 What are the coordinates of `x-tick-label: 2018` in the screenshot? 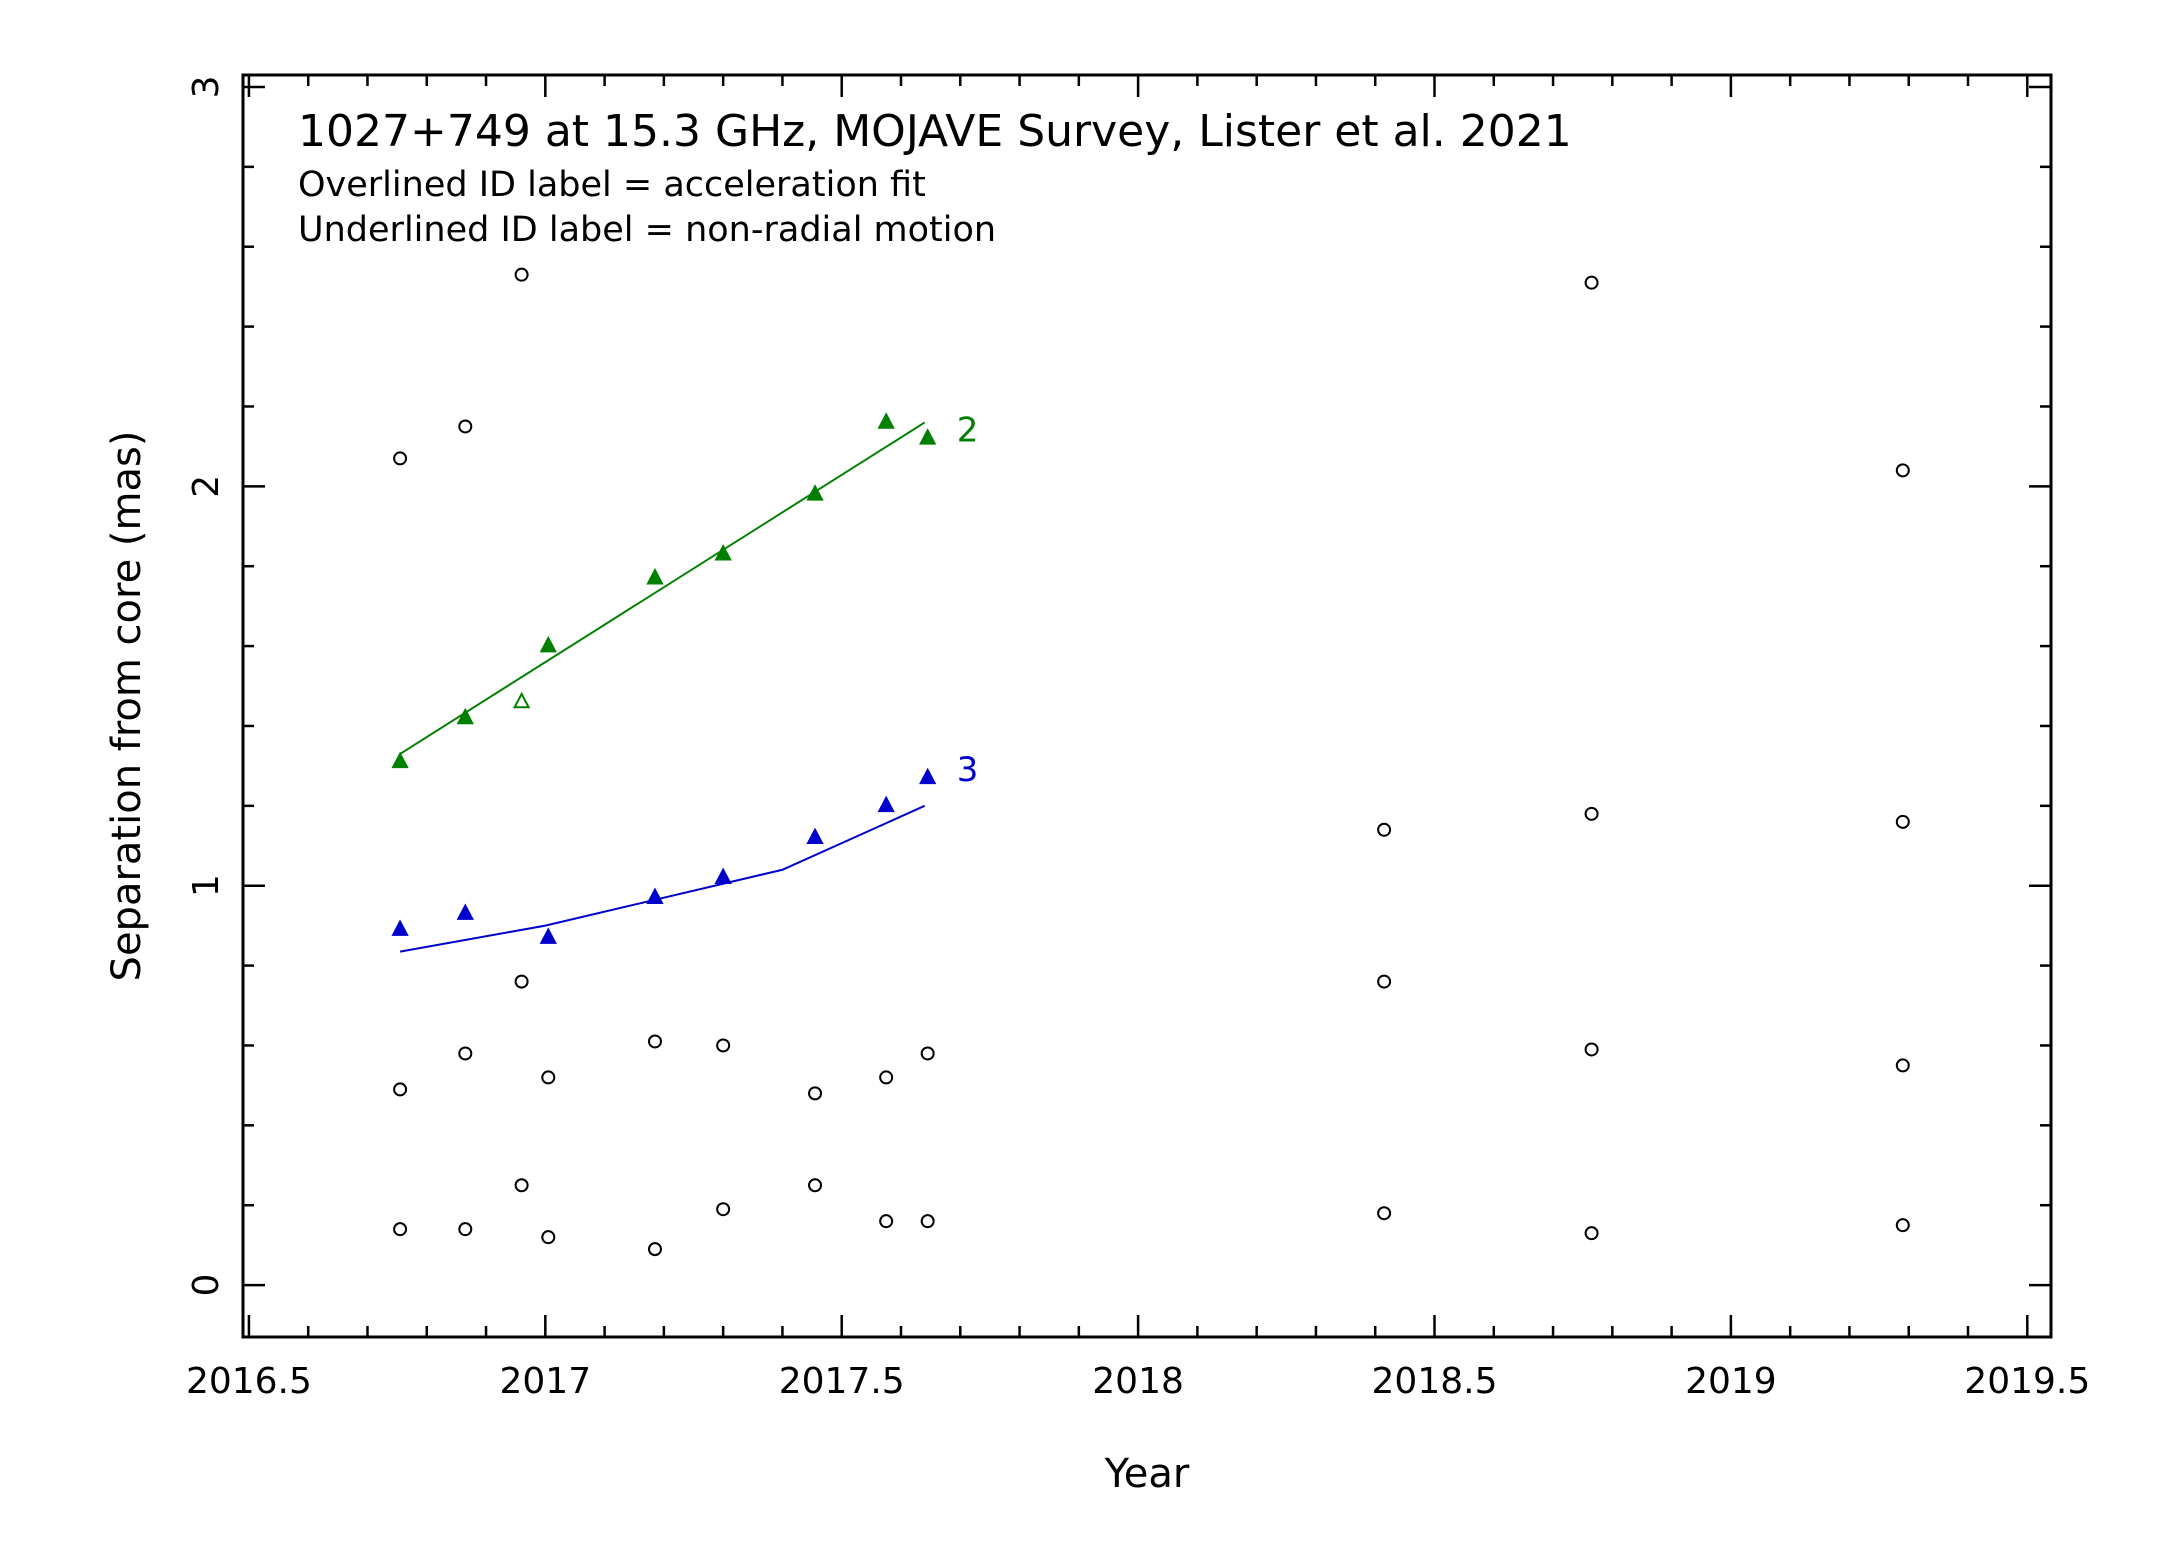 It's located at (1138, 1381).